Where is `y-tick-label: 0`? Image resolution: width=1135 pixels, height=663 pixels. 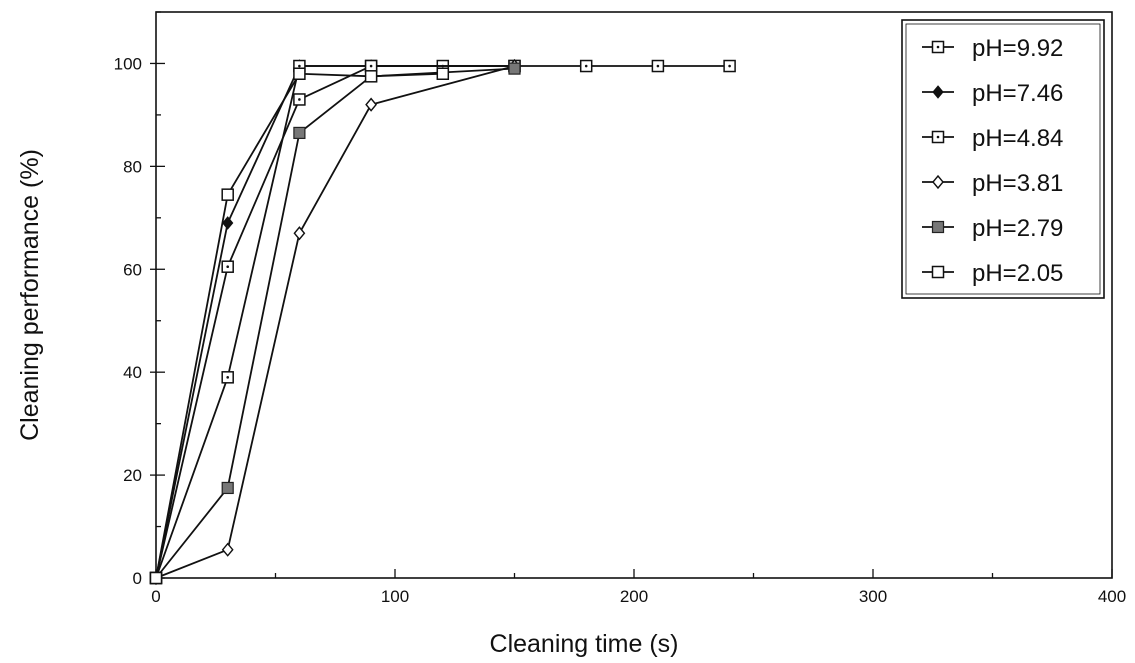 y-tick-label: 0 is located at coordinates (137, 578).